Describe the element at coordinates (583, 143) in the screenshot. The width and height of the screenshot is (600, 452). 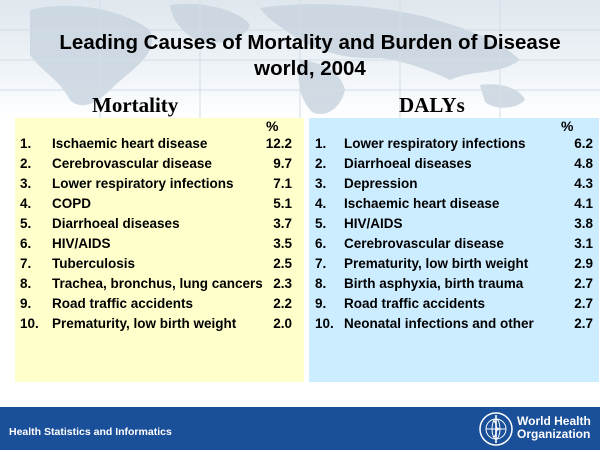
I see `percent-value: 6.2` at that location.